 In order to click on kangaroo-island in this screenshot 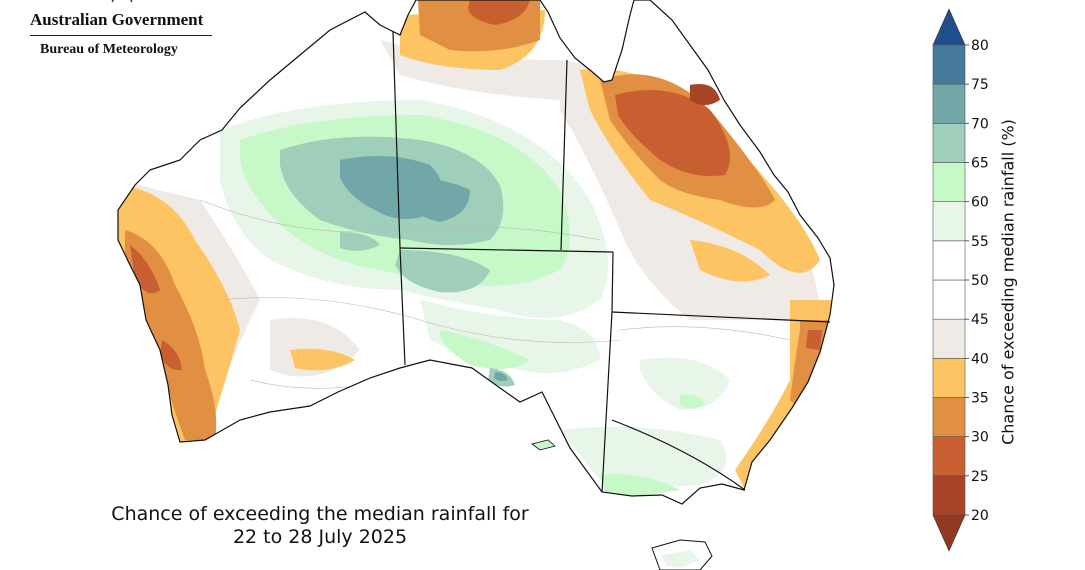, I will do `click(543, 445)`.